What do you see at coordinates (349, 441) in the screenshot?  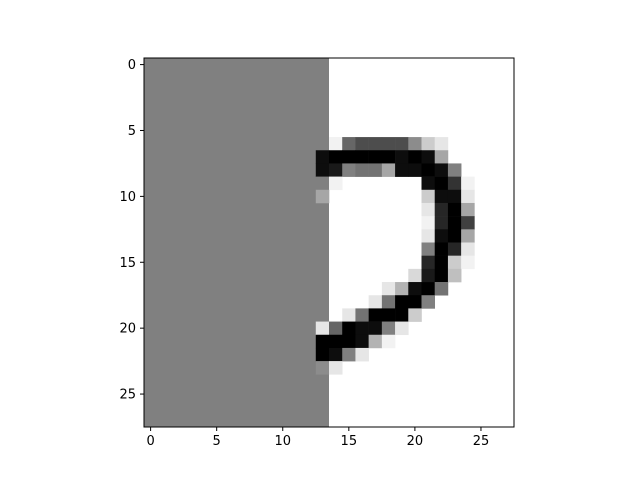 I see `x-tick-label: 15` at bounding box center [349, 441].